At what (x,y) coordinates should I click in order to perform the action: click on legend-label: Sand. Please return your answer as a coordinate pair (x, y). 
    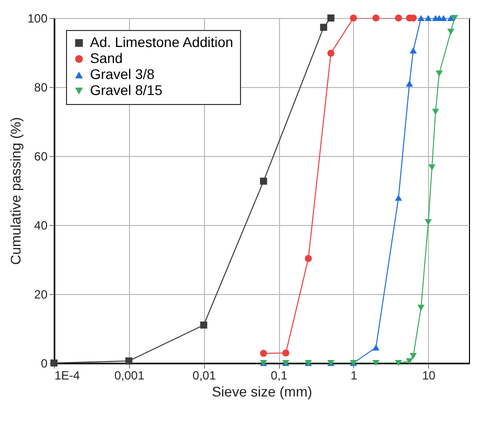
    Looking at the image, I should click on (106, 58).